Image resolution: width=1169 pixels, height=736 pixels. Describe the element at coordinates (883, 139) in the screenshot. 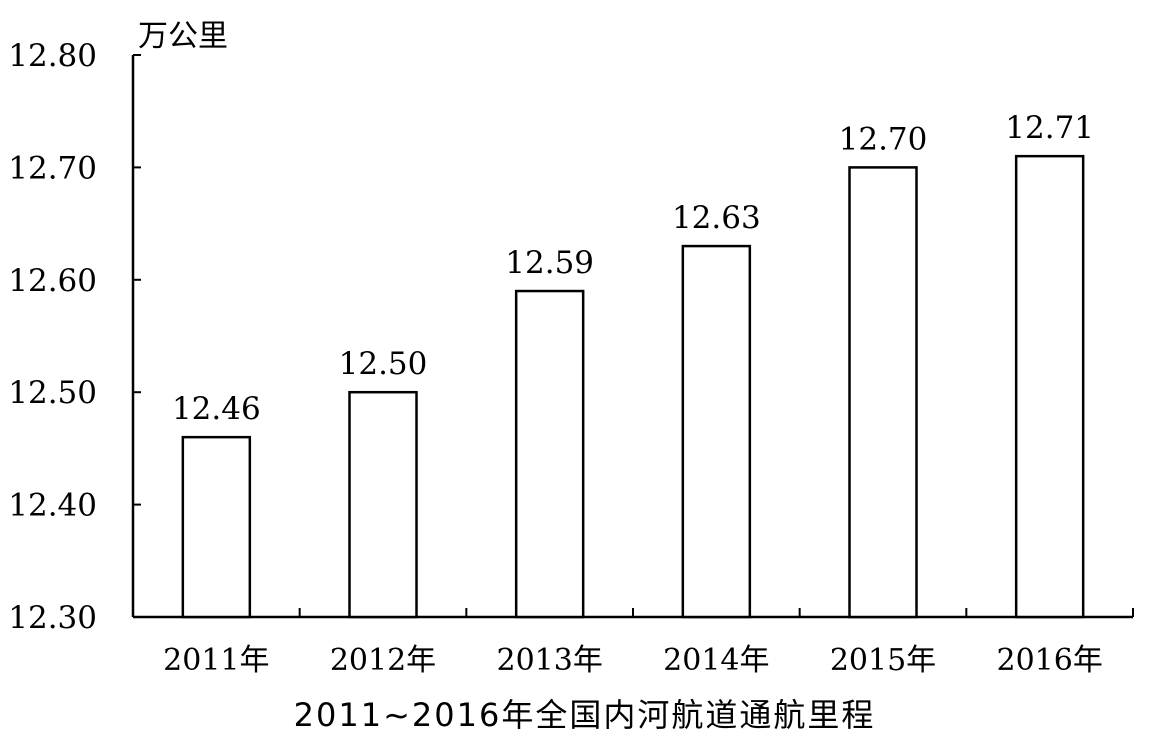

I see `bar-value-label: 12.70` at that location.